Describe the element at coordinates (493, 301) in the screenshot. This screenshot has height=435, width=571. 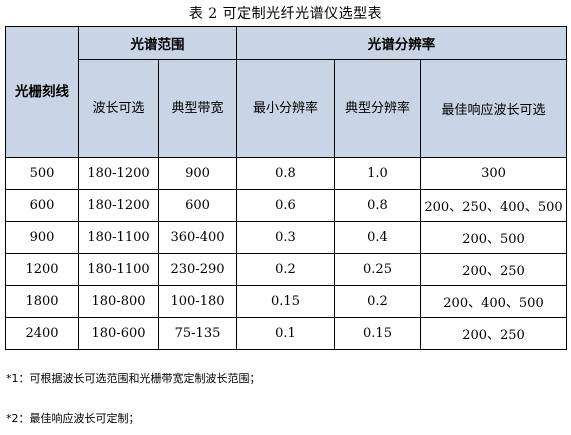
I see `cell-best-response: 200、400、500` at that location.